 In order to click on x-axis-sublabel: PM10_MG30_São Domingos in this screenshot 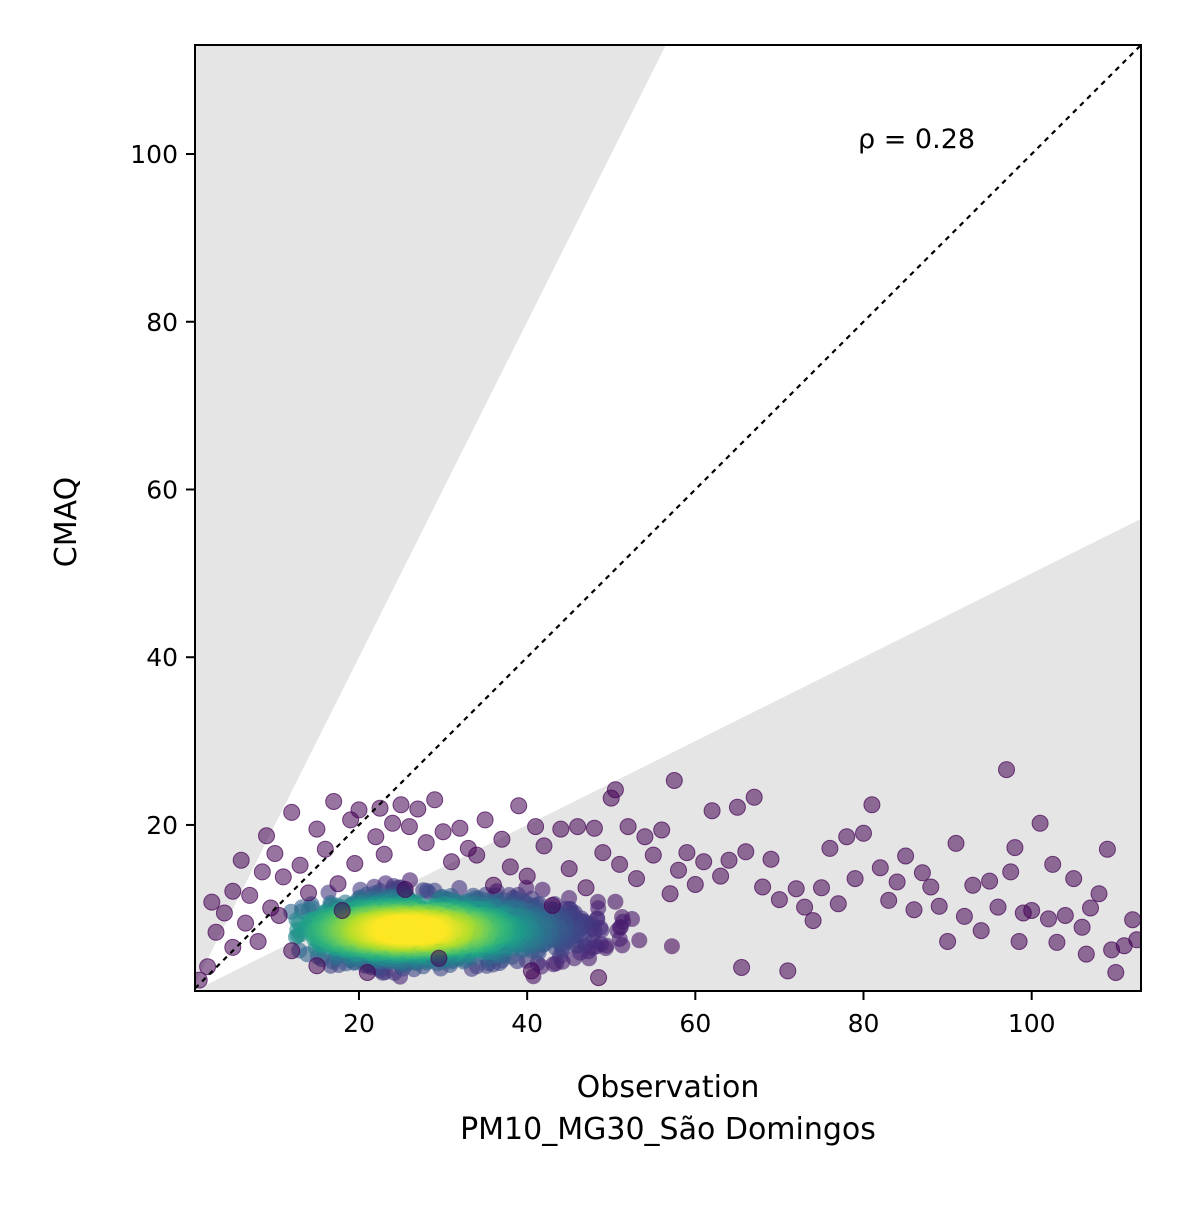, I will do `click(668, 1129)`.